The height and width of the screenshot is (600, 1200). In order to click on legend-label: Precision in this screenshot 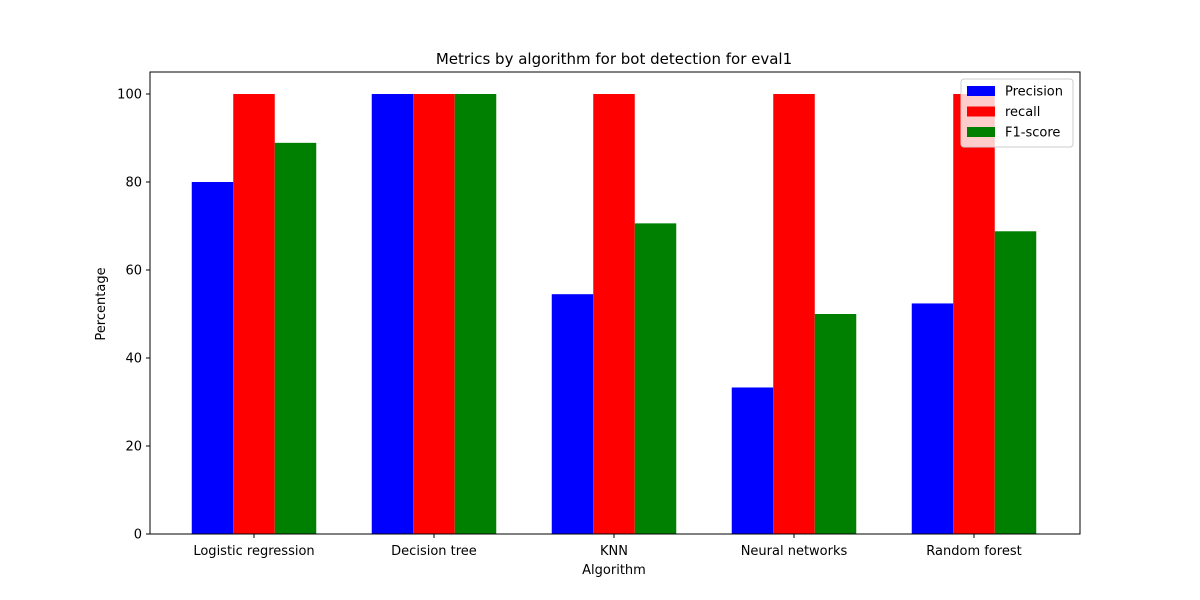, I will do `click(1034, 92)`.